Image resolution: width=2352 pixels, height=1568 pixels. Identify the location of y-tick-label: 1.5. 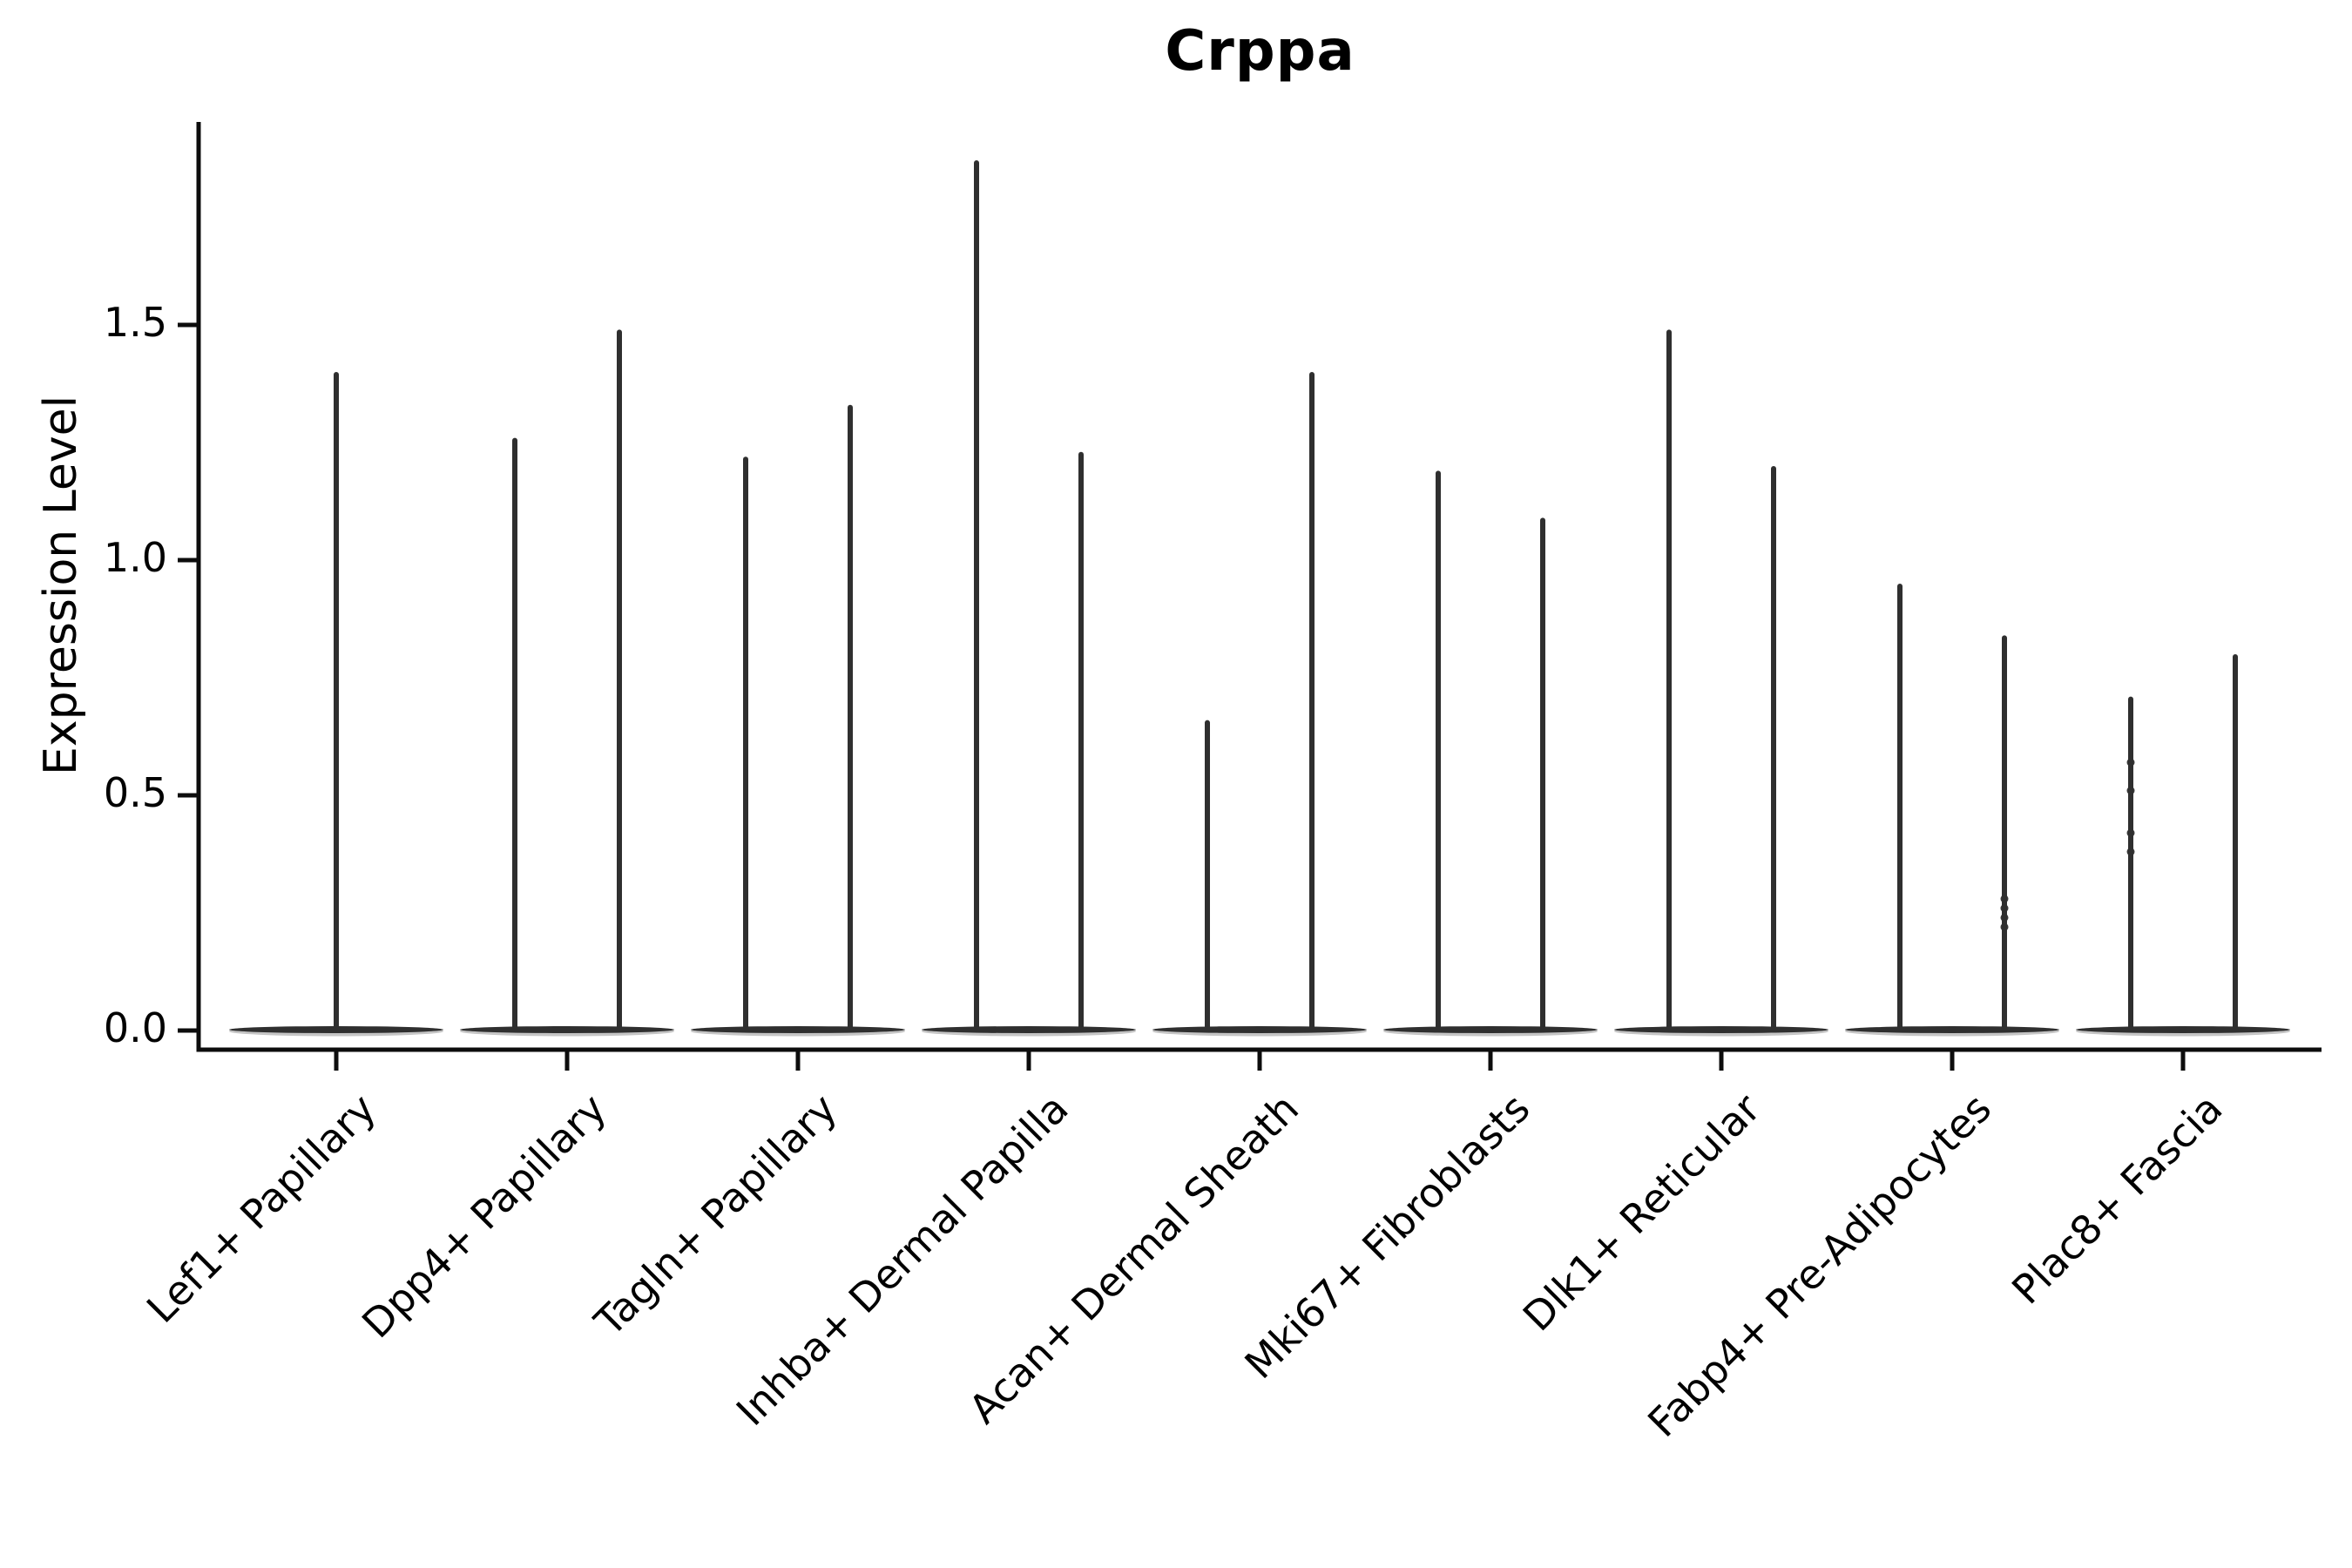
(135, 322).